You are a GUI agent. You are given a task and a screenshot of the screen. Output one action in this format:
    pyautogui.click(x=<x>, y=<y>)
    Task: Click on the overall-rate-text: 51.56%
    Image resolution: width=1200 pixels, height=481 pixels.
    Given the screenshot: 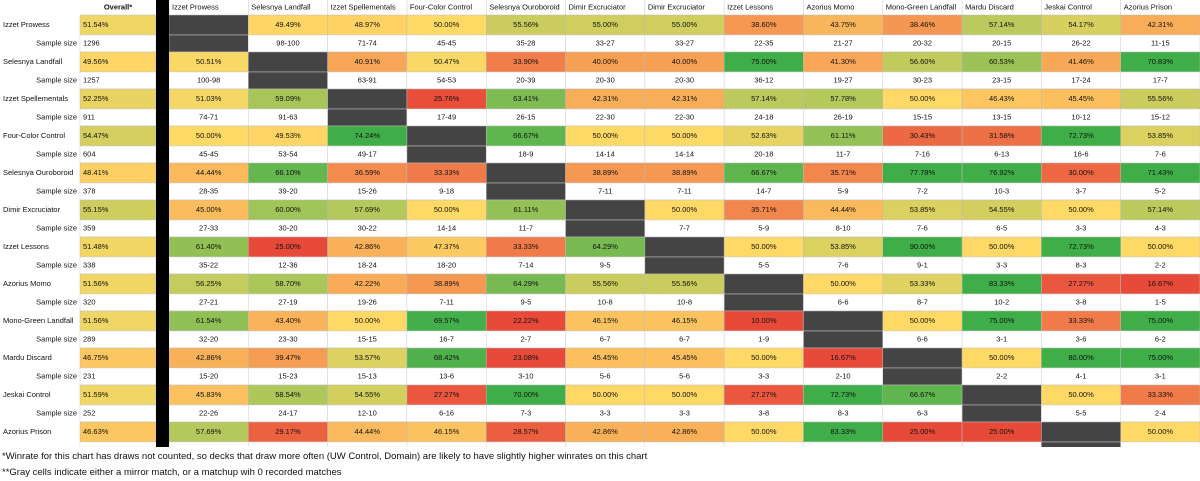 What is the action you would take?
    pyautogui.click(x=96, y=283)
    